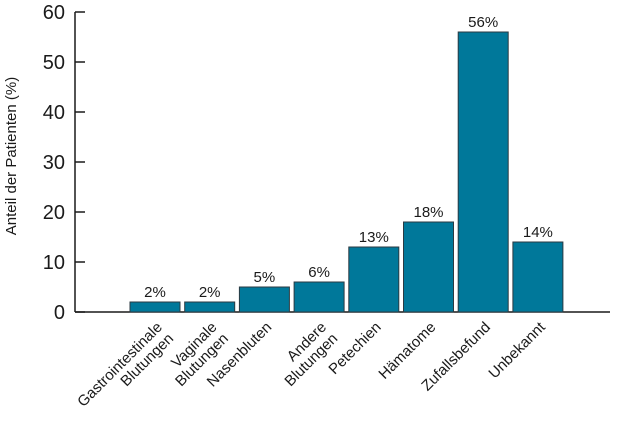  I want to click on y-axis-ticks: 0 10 20 30 40 50 60, so click(64, 163).